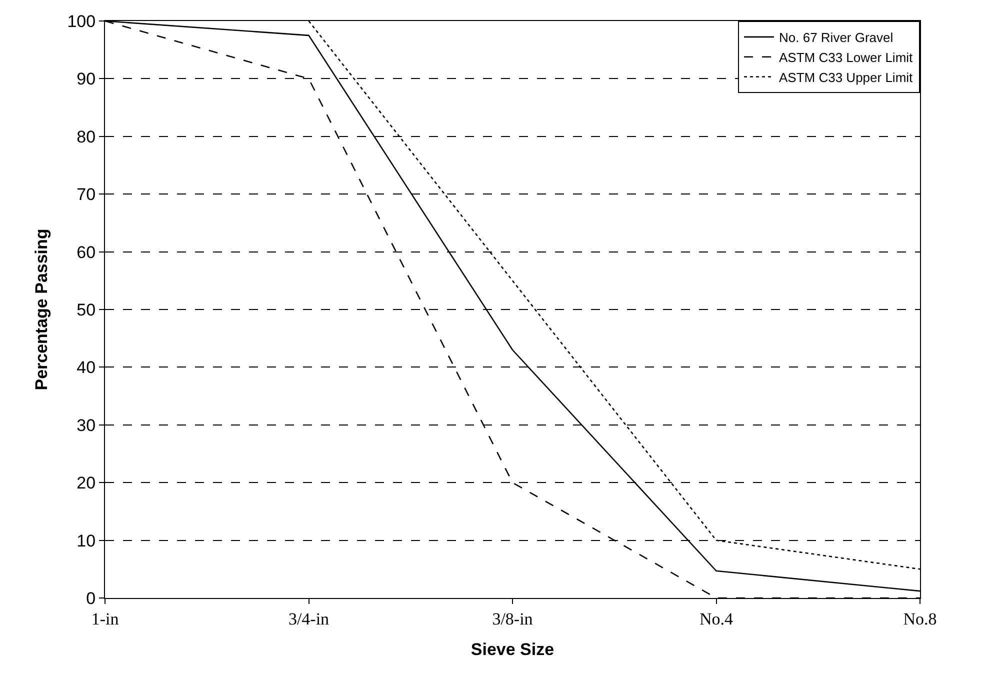 This screenshot has width=985, height=696. What do you see at coordinates (846, 57) in the screenshot?
I see `legend-label: ASTM C33 Lower Limit` at bounding box center [846, 57].